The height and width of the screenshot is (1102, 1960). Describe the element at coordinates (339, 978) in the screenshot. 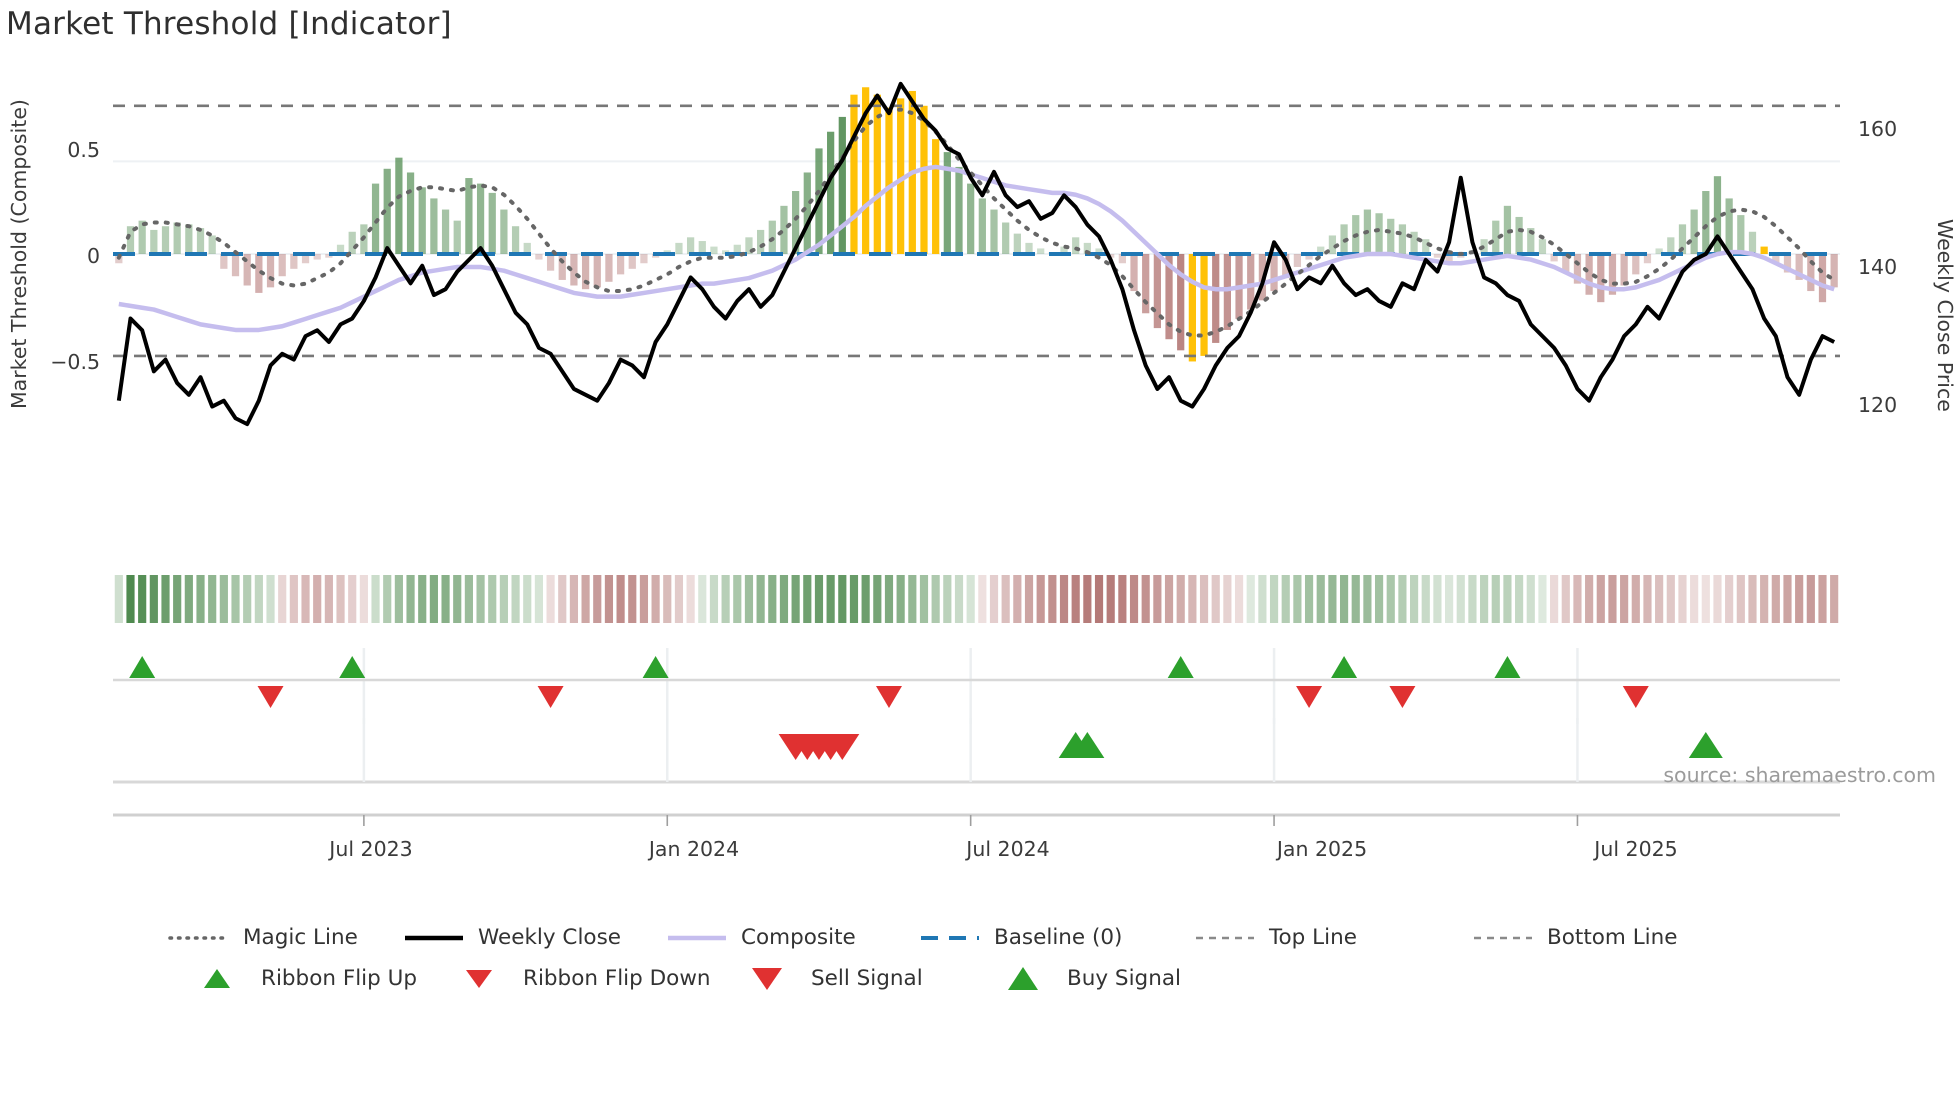

I see `legend-label-ribbon-flip-up: Ribbon Flip Up` at that location.